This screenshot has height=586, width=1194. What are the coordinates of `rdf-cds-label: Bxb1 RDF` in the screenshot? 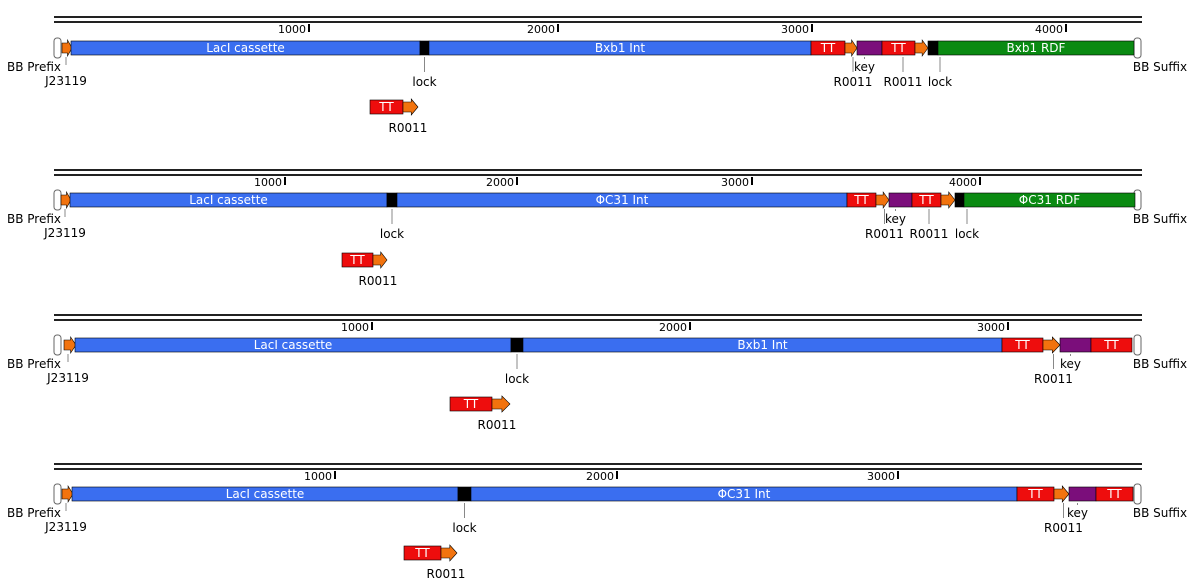 It's located at (1036, 48).